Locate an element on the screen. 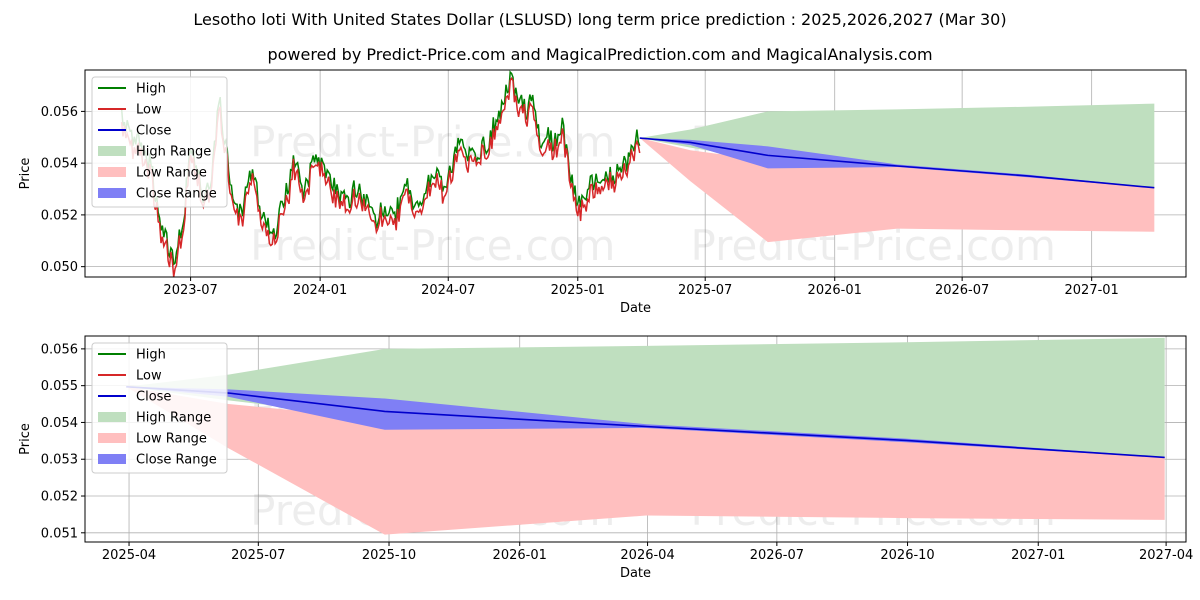 The width and height of the screenshot is (1200, 600). high-range-band is located at coordinates (897, 145).